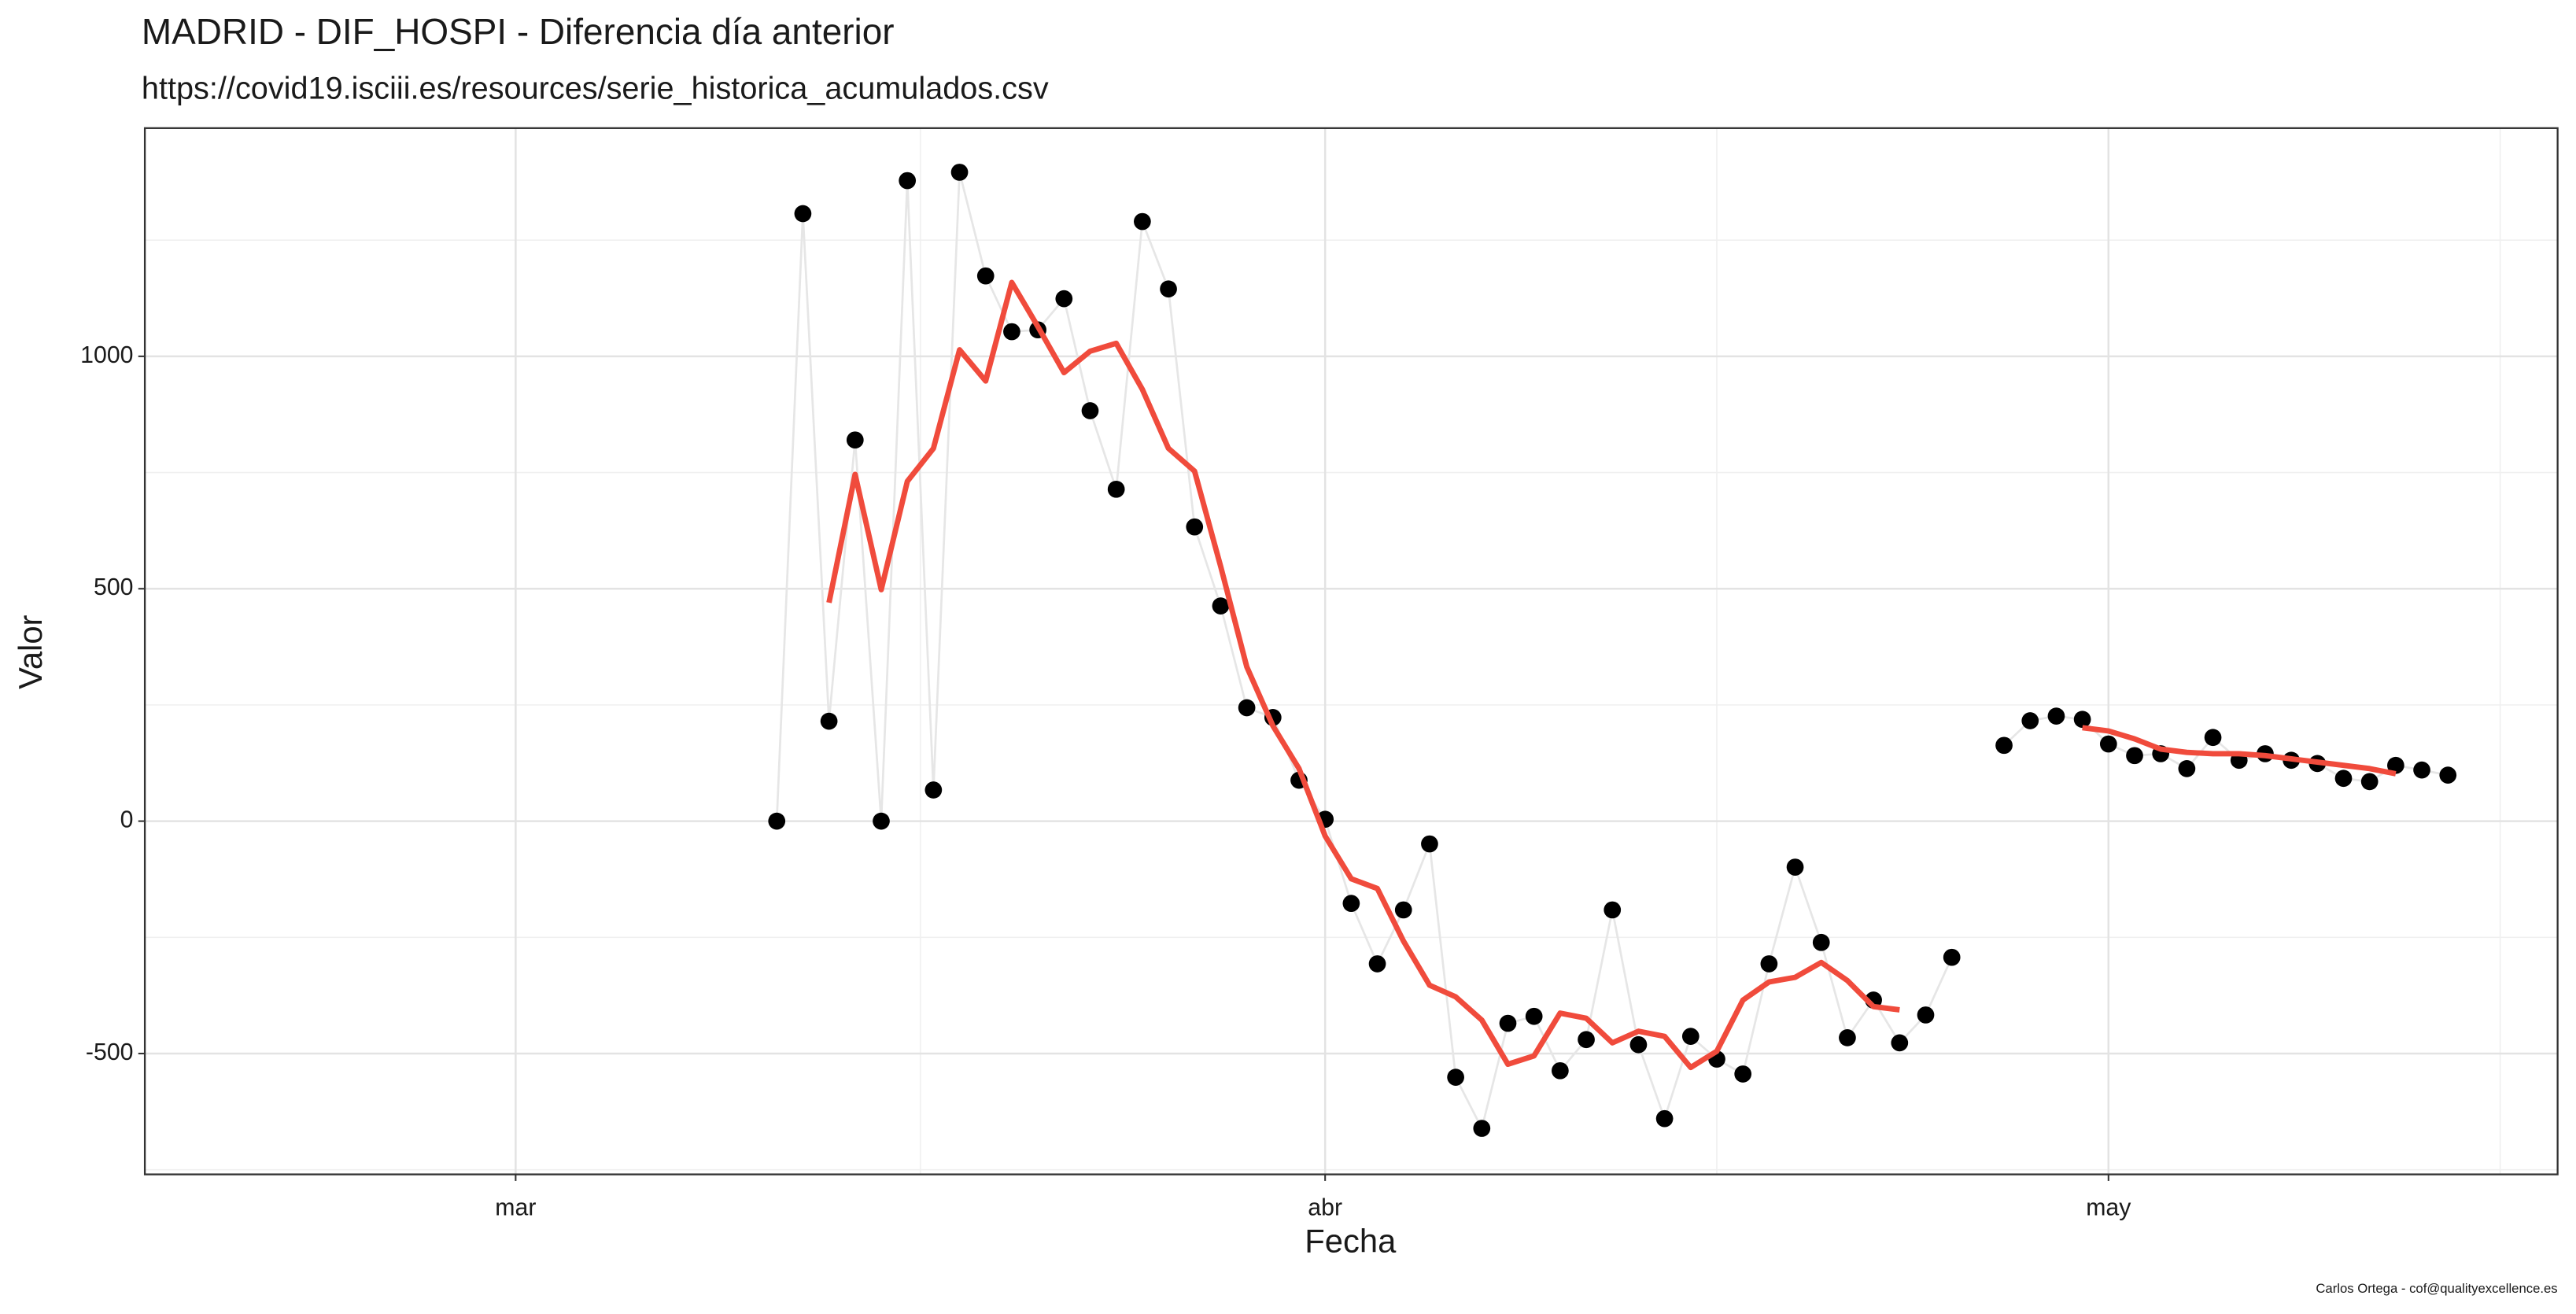 The image size is (2576, 1314). What do you see at coordinates (107, 355) in the screenshot?
I see `y-tick-label: 1000` at bounding box center [107, 355].